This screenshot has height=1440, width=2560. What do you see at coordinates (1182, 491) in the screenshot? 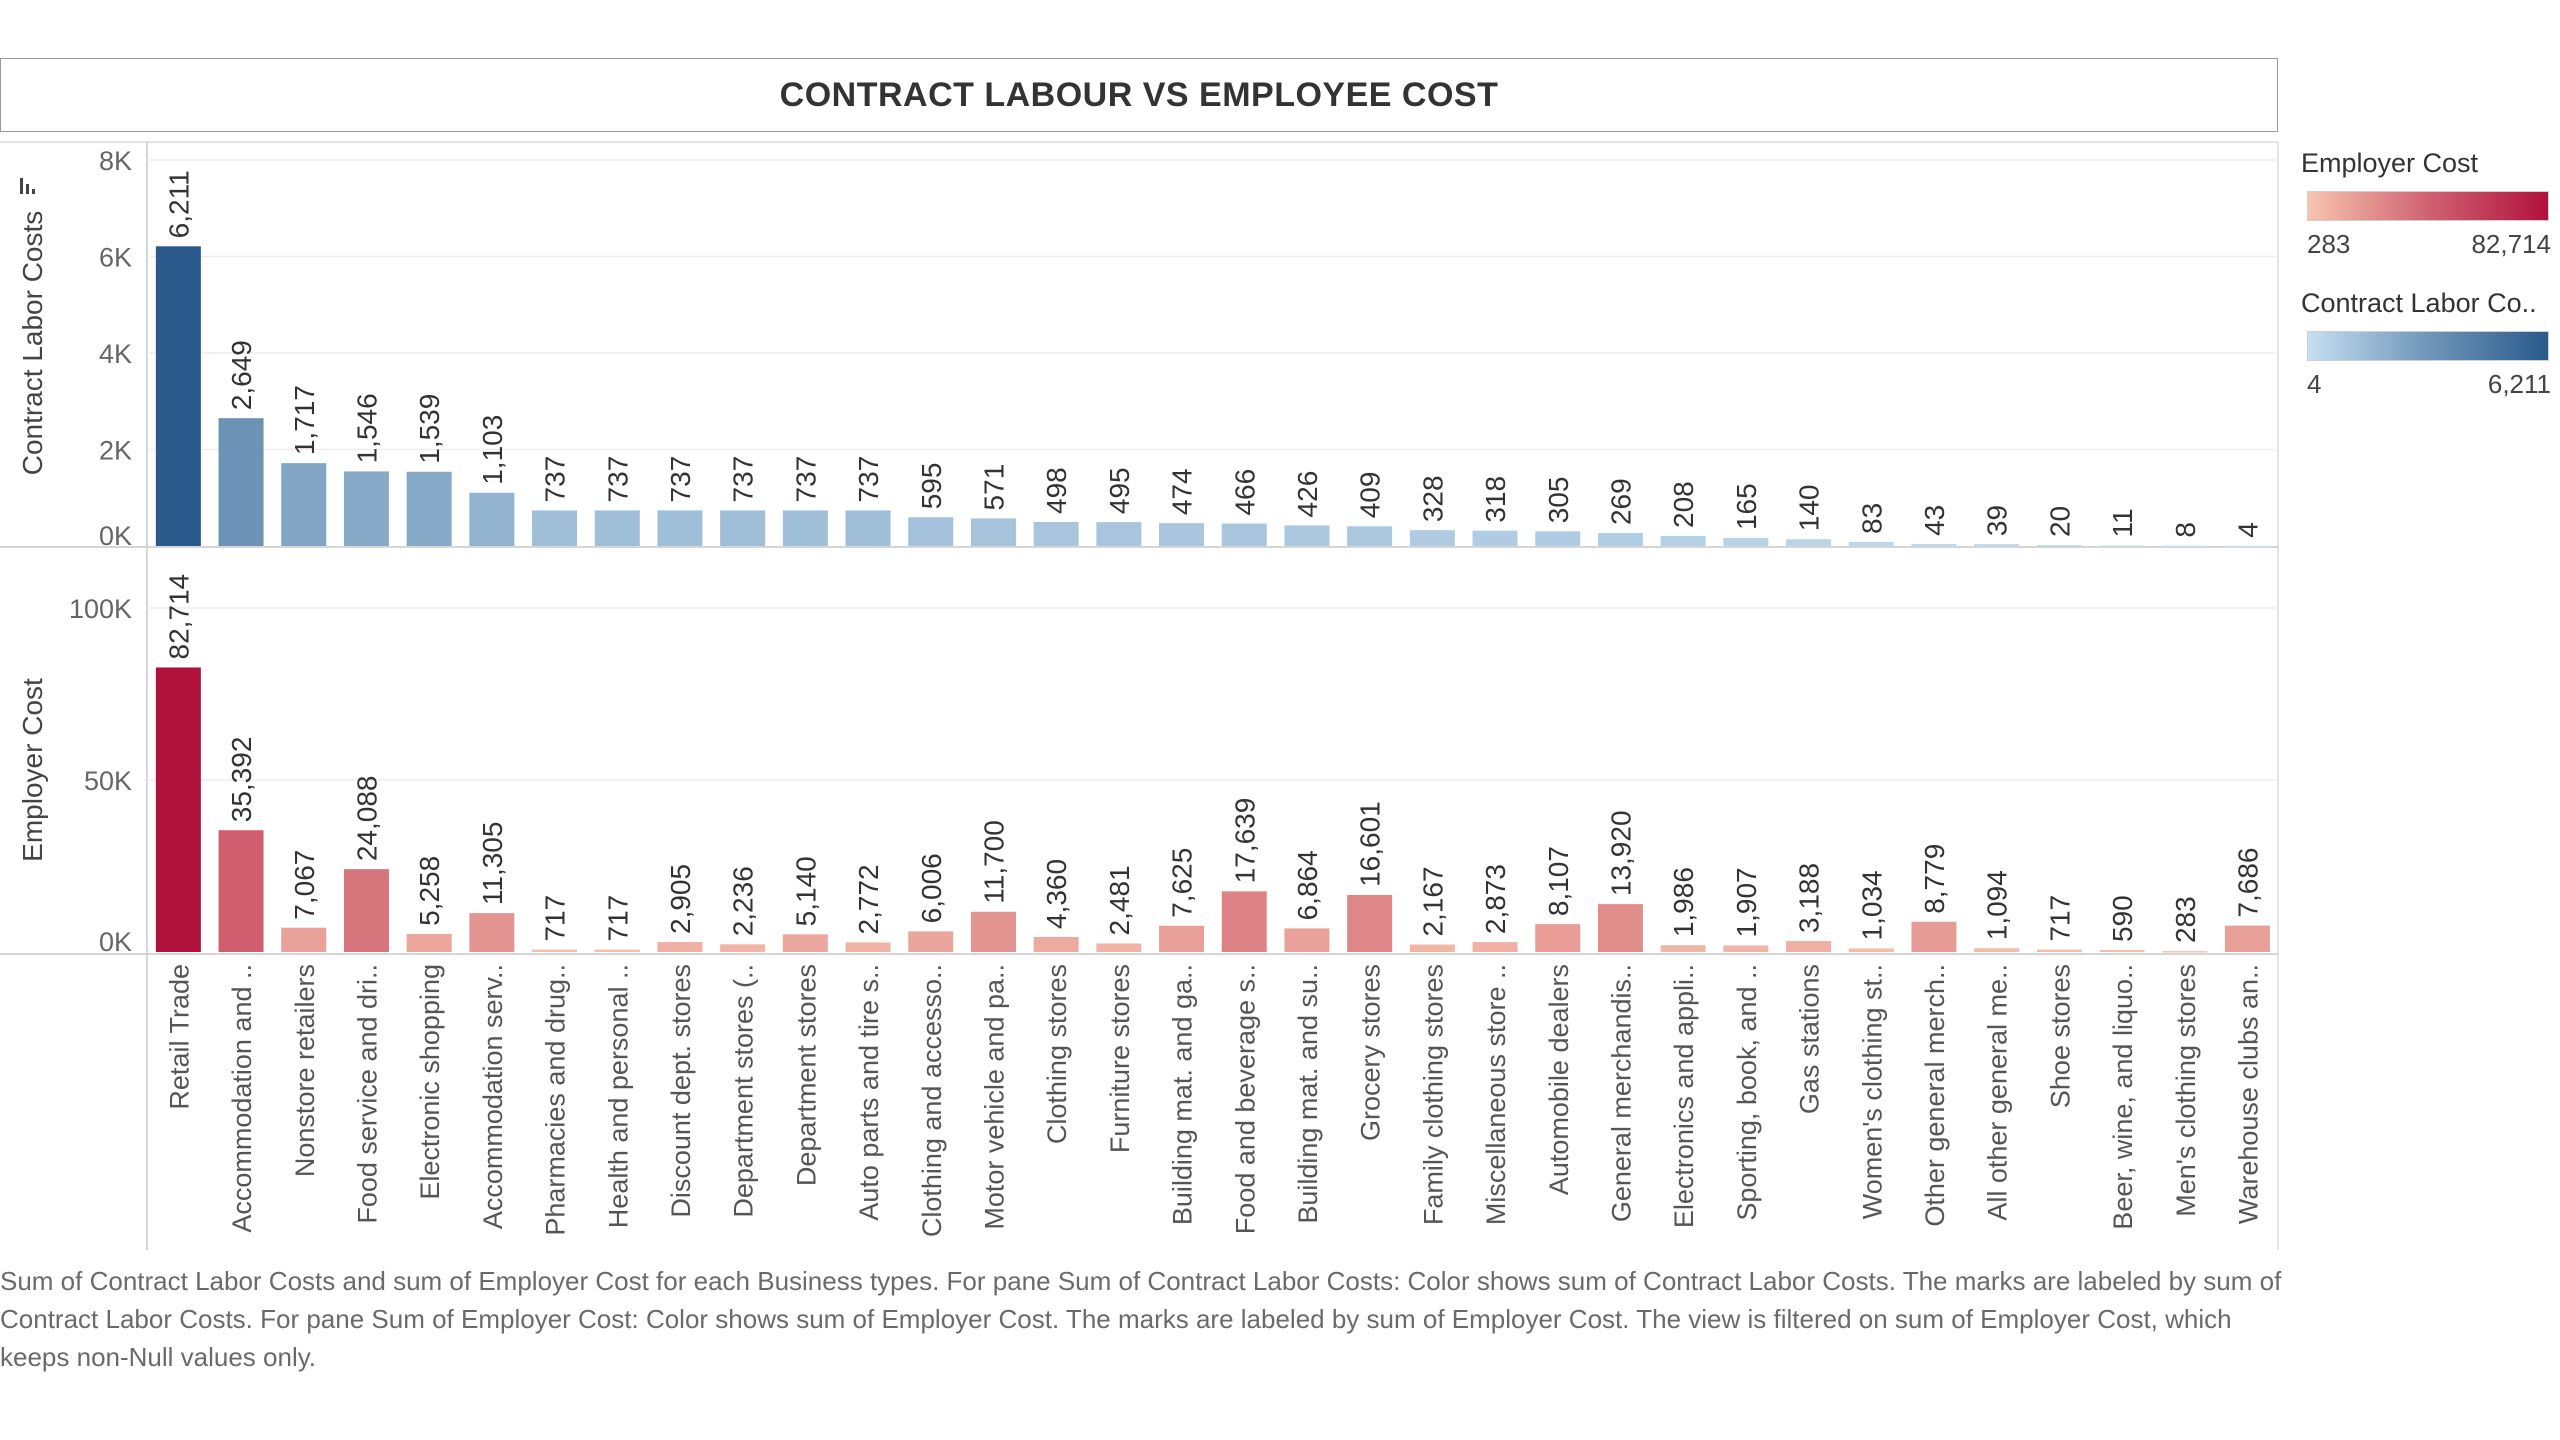
I see `contract-bar-label: 474` at bounding box center [1182, 491].